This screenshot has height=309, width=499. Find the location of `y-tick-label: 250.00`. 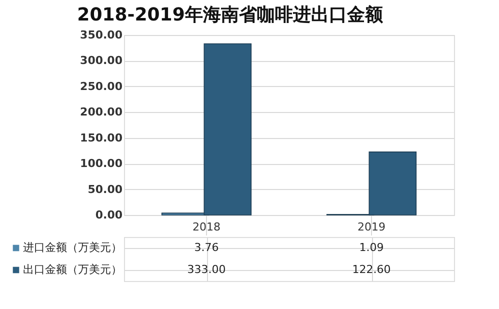

y-tick-label: 250.00 is located at coordinates (101, 86).